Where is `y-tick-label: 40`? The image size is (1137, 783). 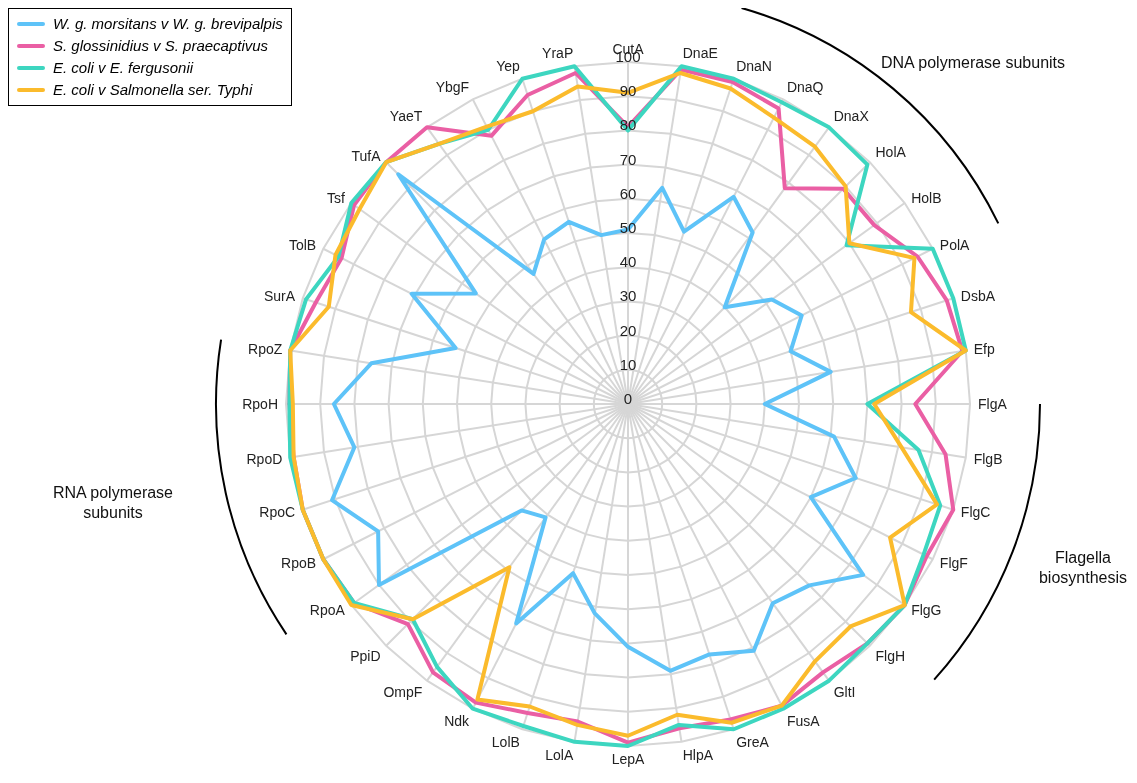 y-tick-label: 40 is located at coordinates (628, 262).